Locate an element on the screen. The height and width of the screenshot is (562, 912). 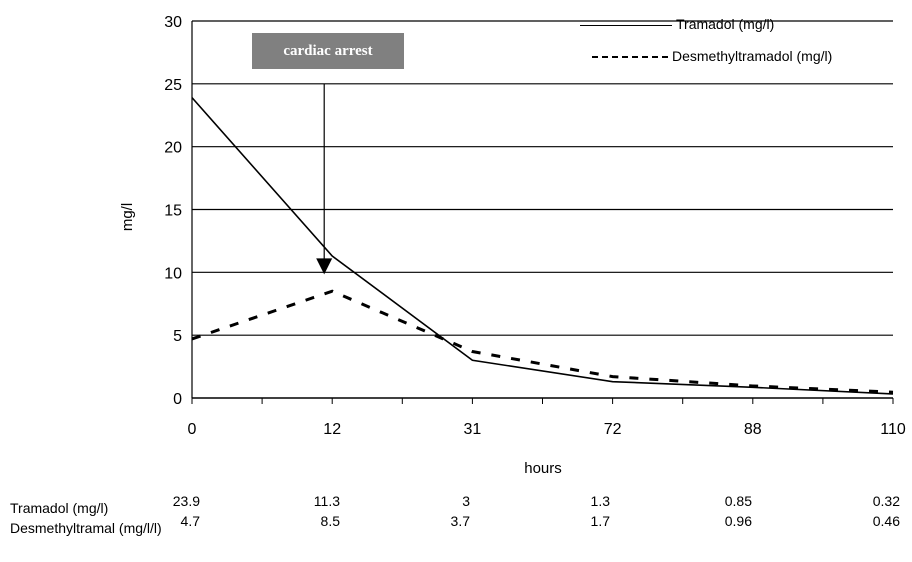
x-tick-label: 31 is located at coordinates (473, 429).